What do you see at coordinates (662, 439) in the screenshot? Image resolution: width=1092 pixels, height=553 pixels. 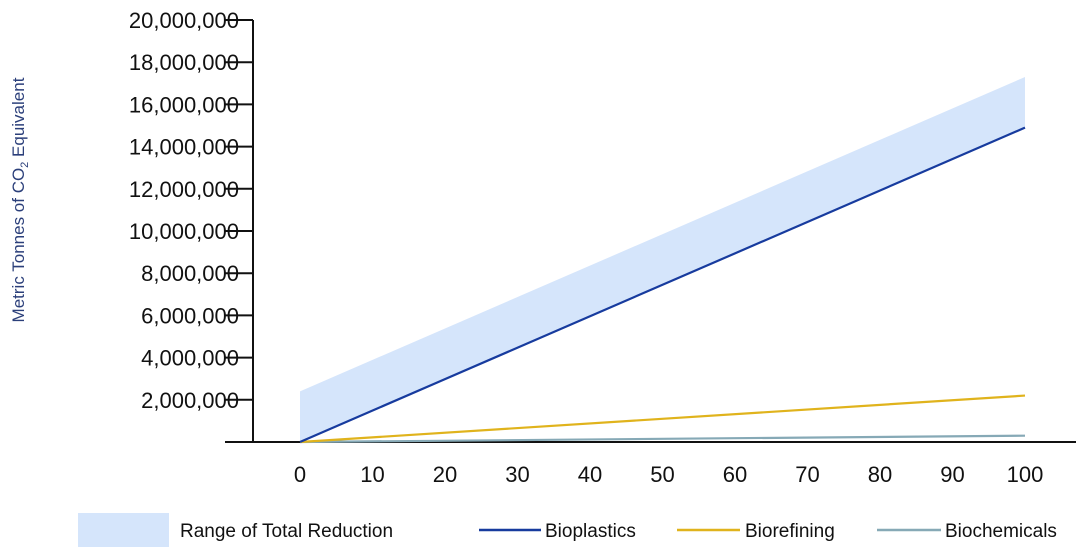 I see `series-line-biochemicals` at bounding box center [662, 439].